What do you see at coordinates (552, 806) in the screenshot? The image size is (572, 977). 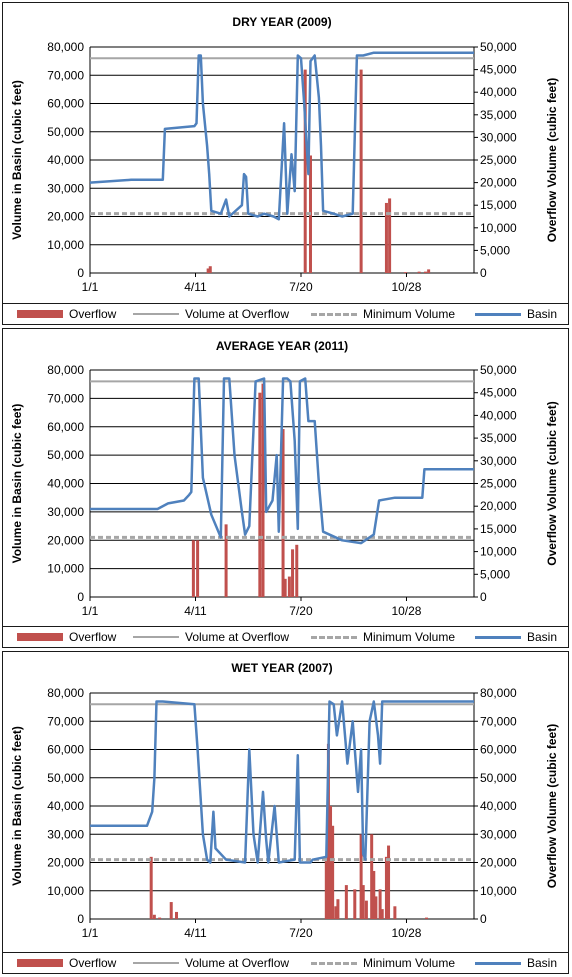 I see `y2-axis-label: Overflow Volume (cubic feet)` at bounding box center [552, 806].